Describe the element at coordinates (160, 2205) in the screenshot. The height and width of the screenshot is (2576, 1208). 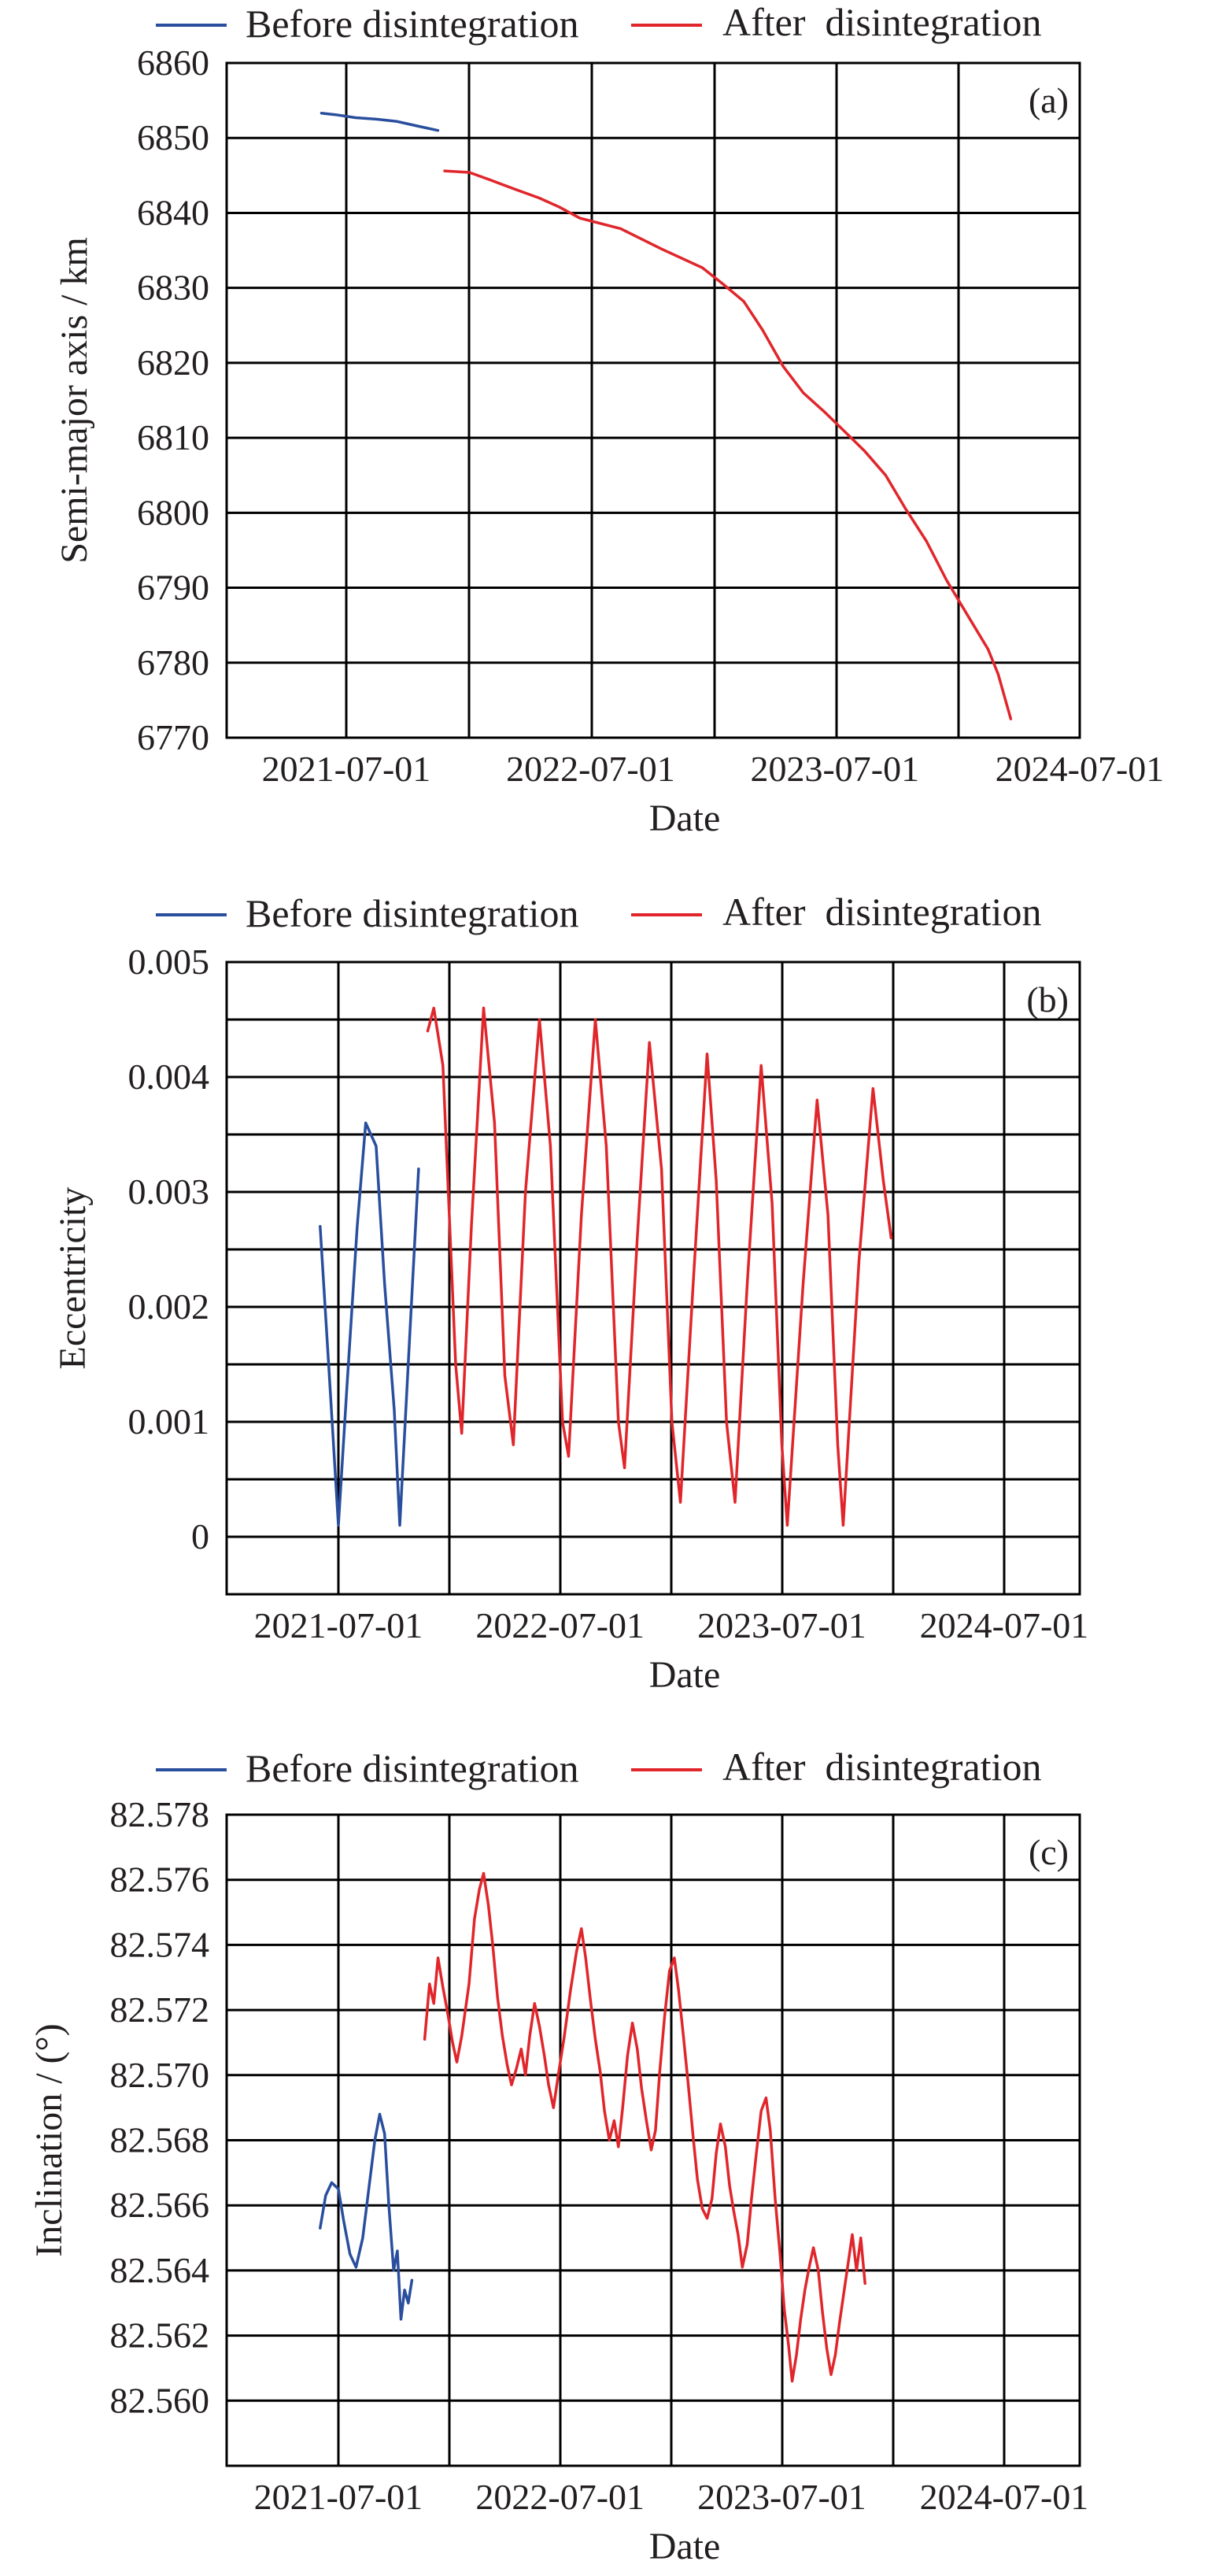
I see `y-tick-label: 82.566` at that location.